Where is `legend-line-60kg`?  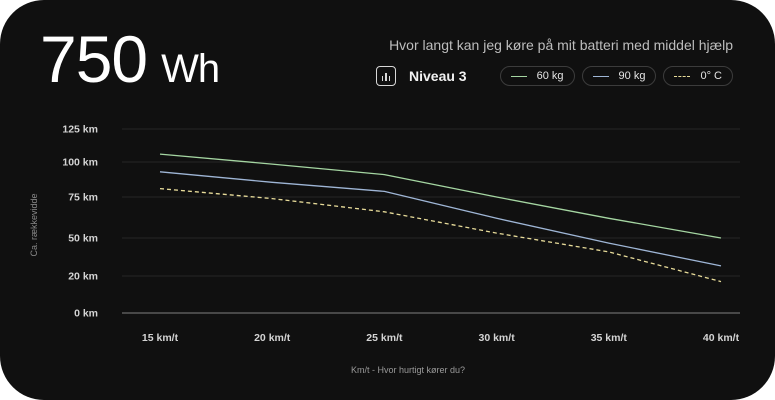
legend-line-60kg is located at coordinates (518, 76).